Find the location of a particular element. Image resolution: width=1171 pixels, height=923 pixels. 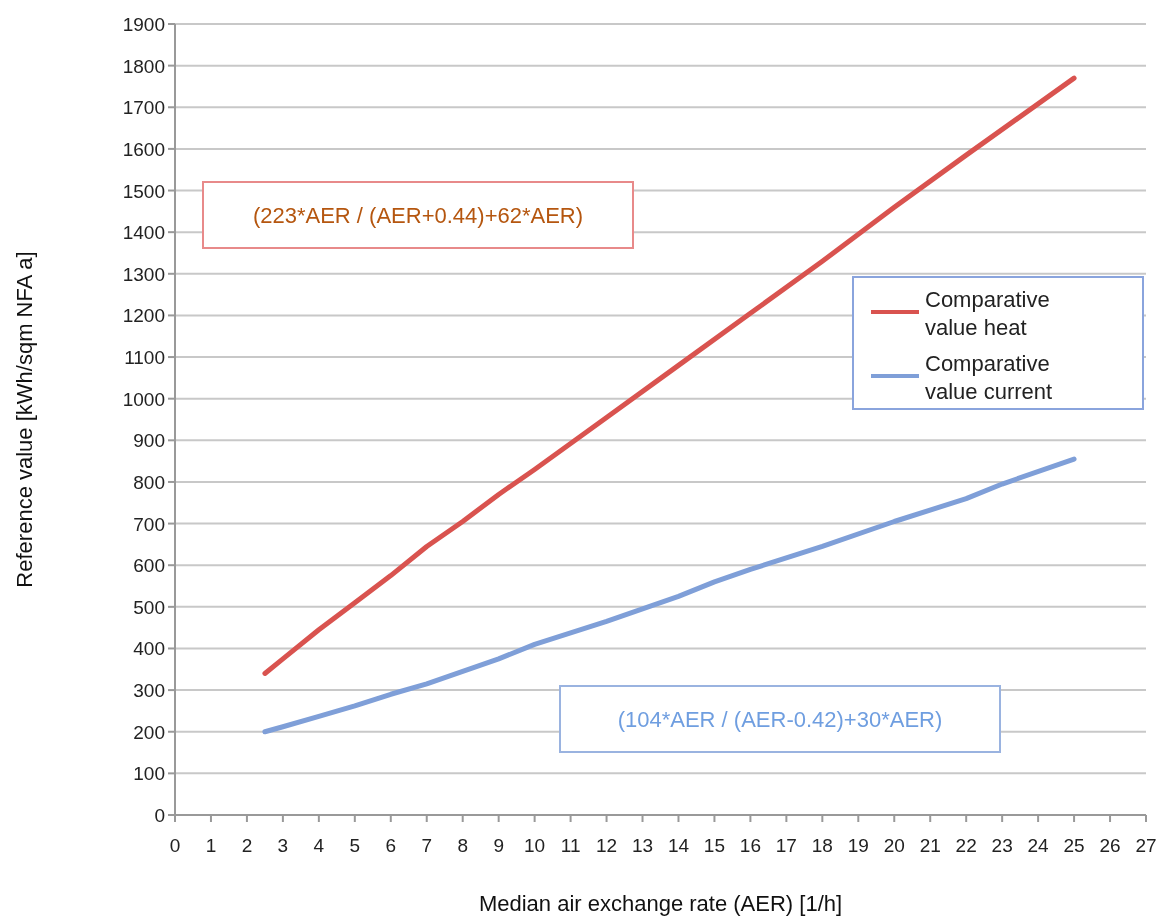

x-tick-label: 7 is located at coordinates (427, 845).